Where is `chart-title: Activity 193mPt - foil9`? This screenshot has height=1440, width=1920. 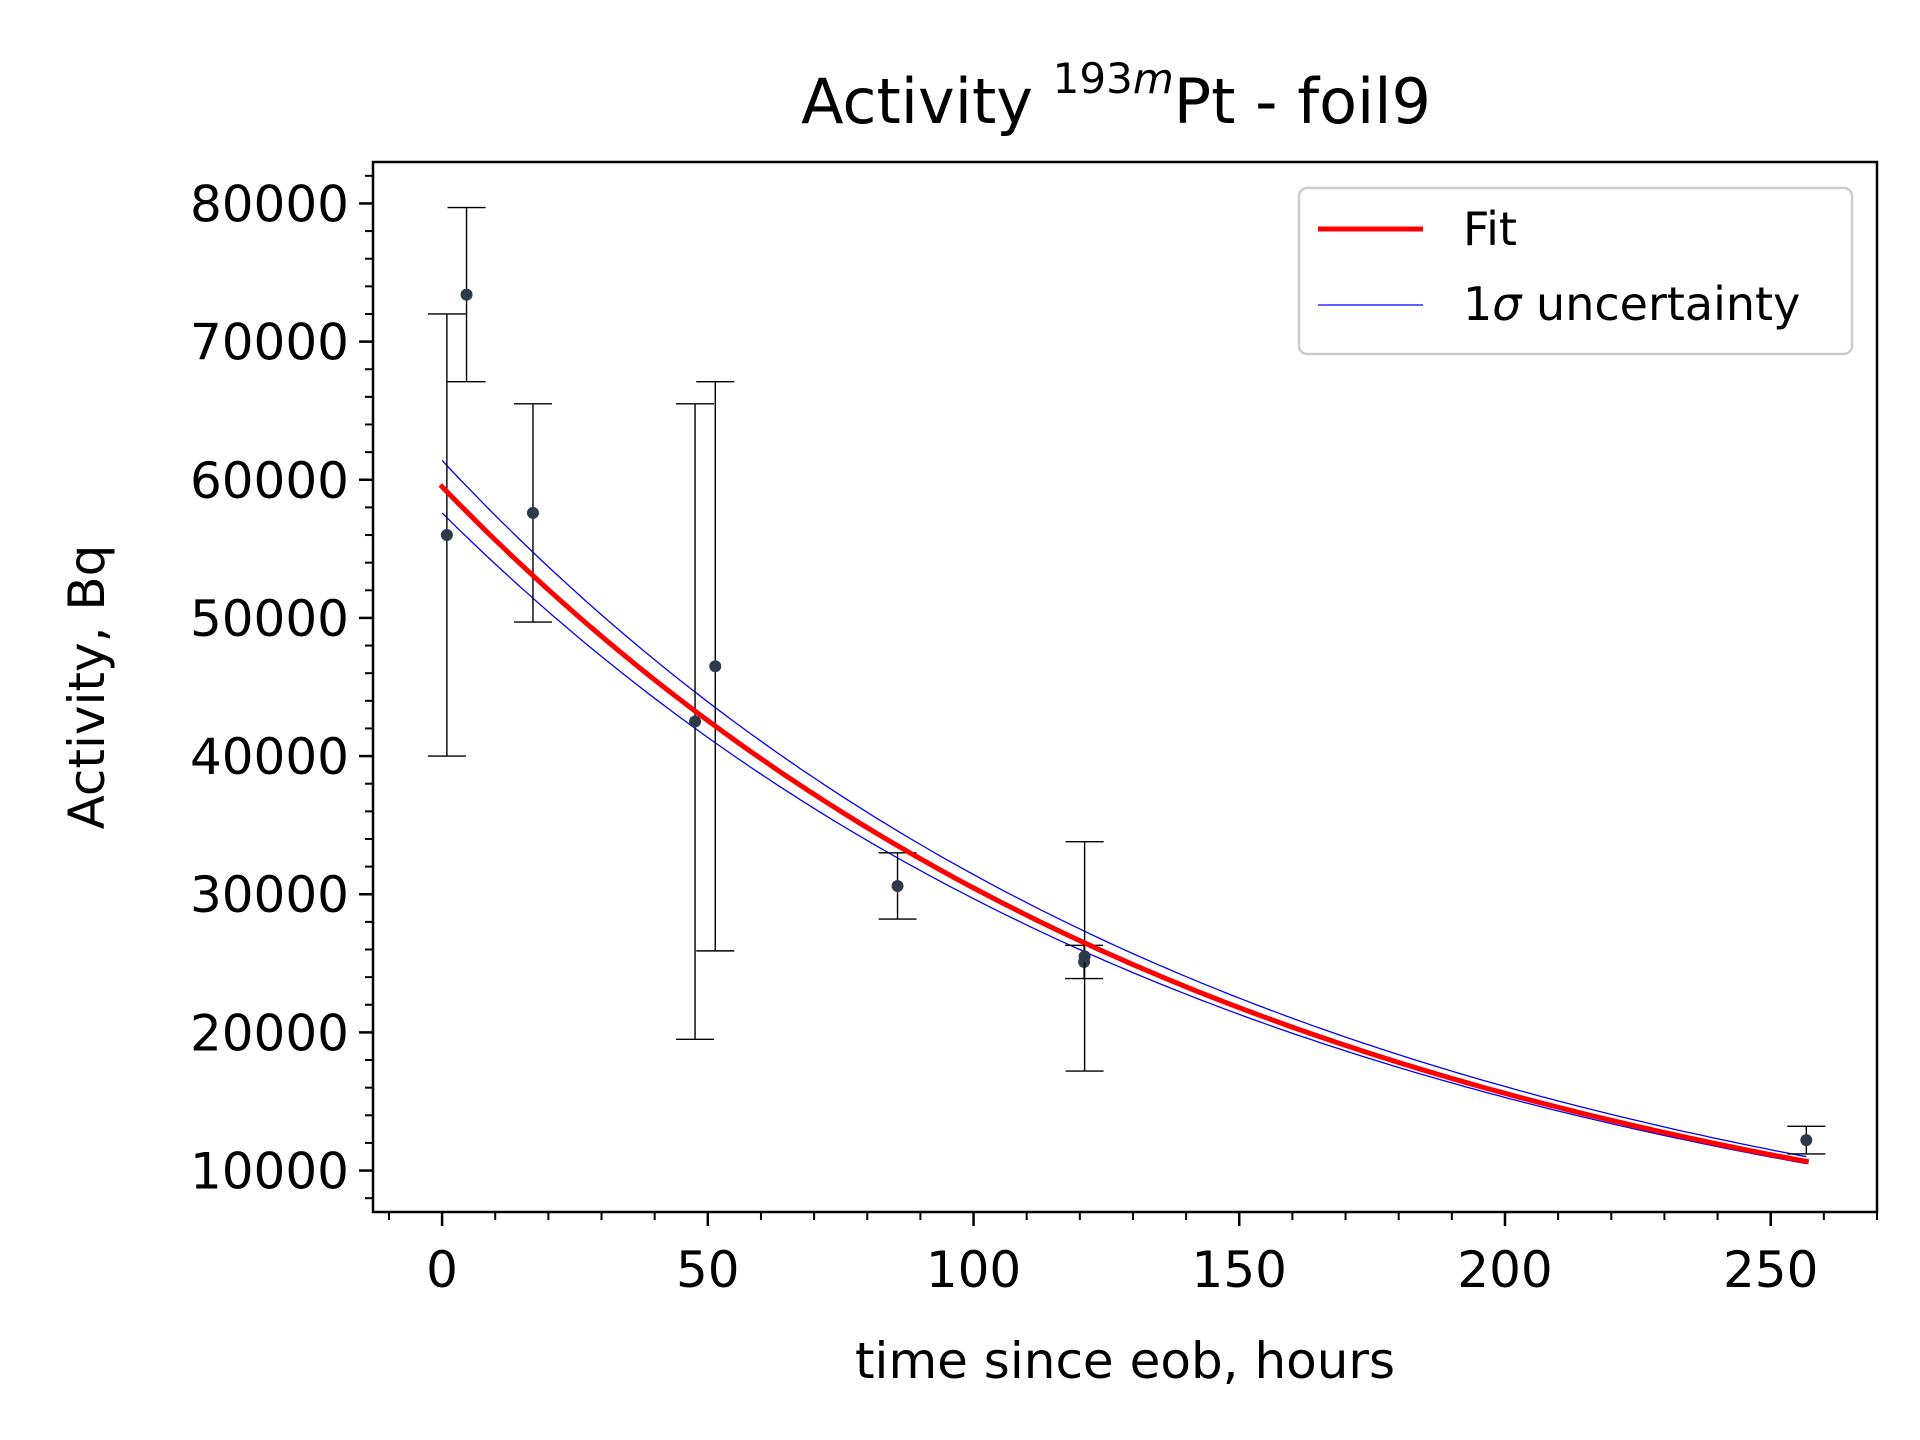 chart-title: Activity 193mPt - foil9 is located at coordinates (1116, 96).